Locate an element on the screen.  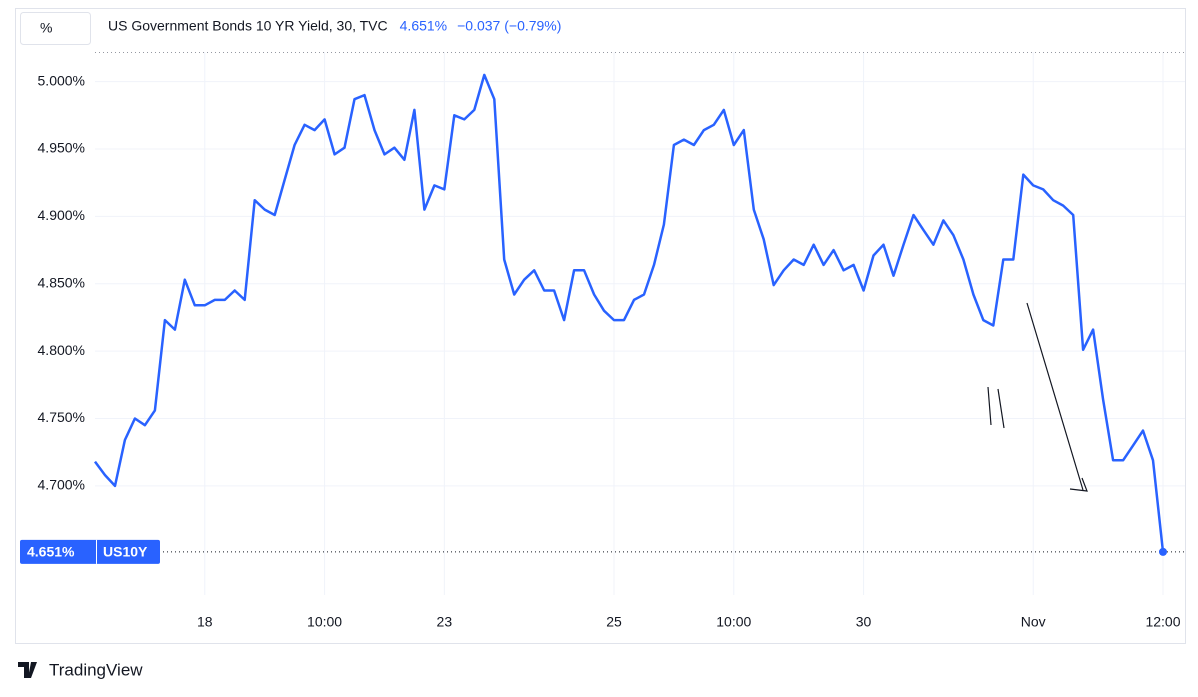
brand: TradingView is located at coordinates (96, 669).